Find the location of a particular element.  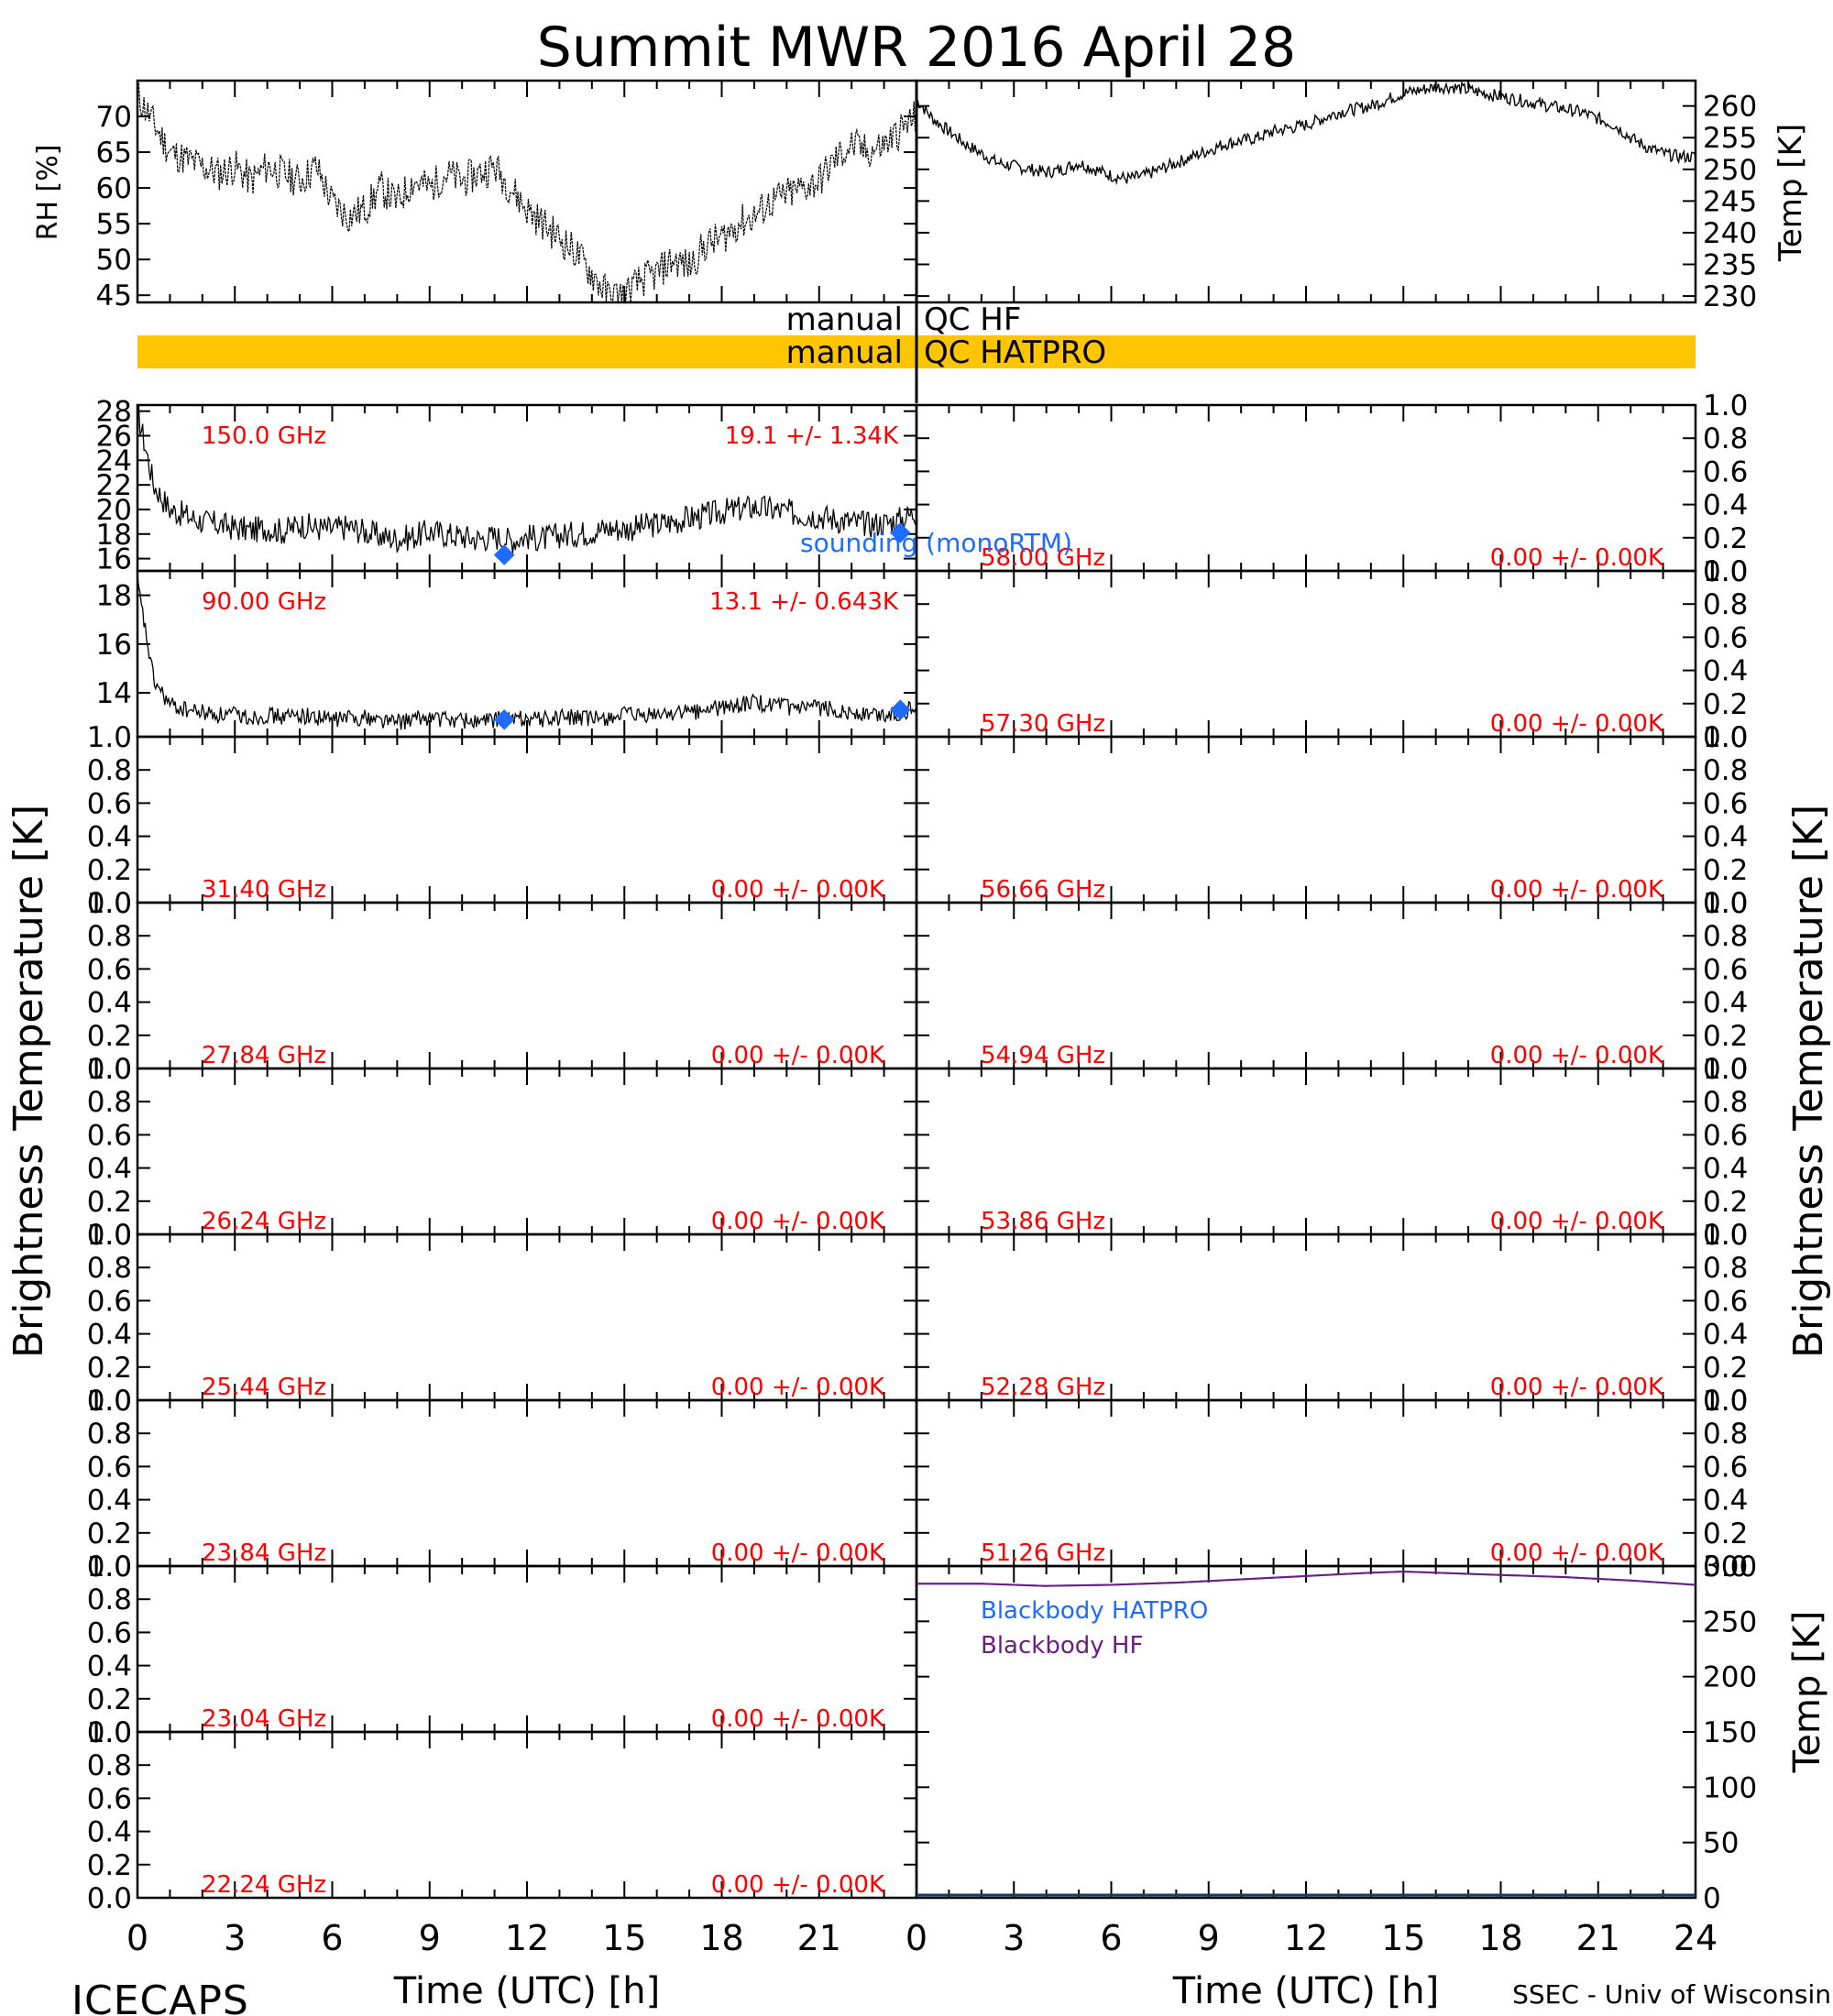

tb-stats-label: 19.1 +/- 1.34K is located at coordinates (812, 436).